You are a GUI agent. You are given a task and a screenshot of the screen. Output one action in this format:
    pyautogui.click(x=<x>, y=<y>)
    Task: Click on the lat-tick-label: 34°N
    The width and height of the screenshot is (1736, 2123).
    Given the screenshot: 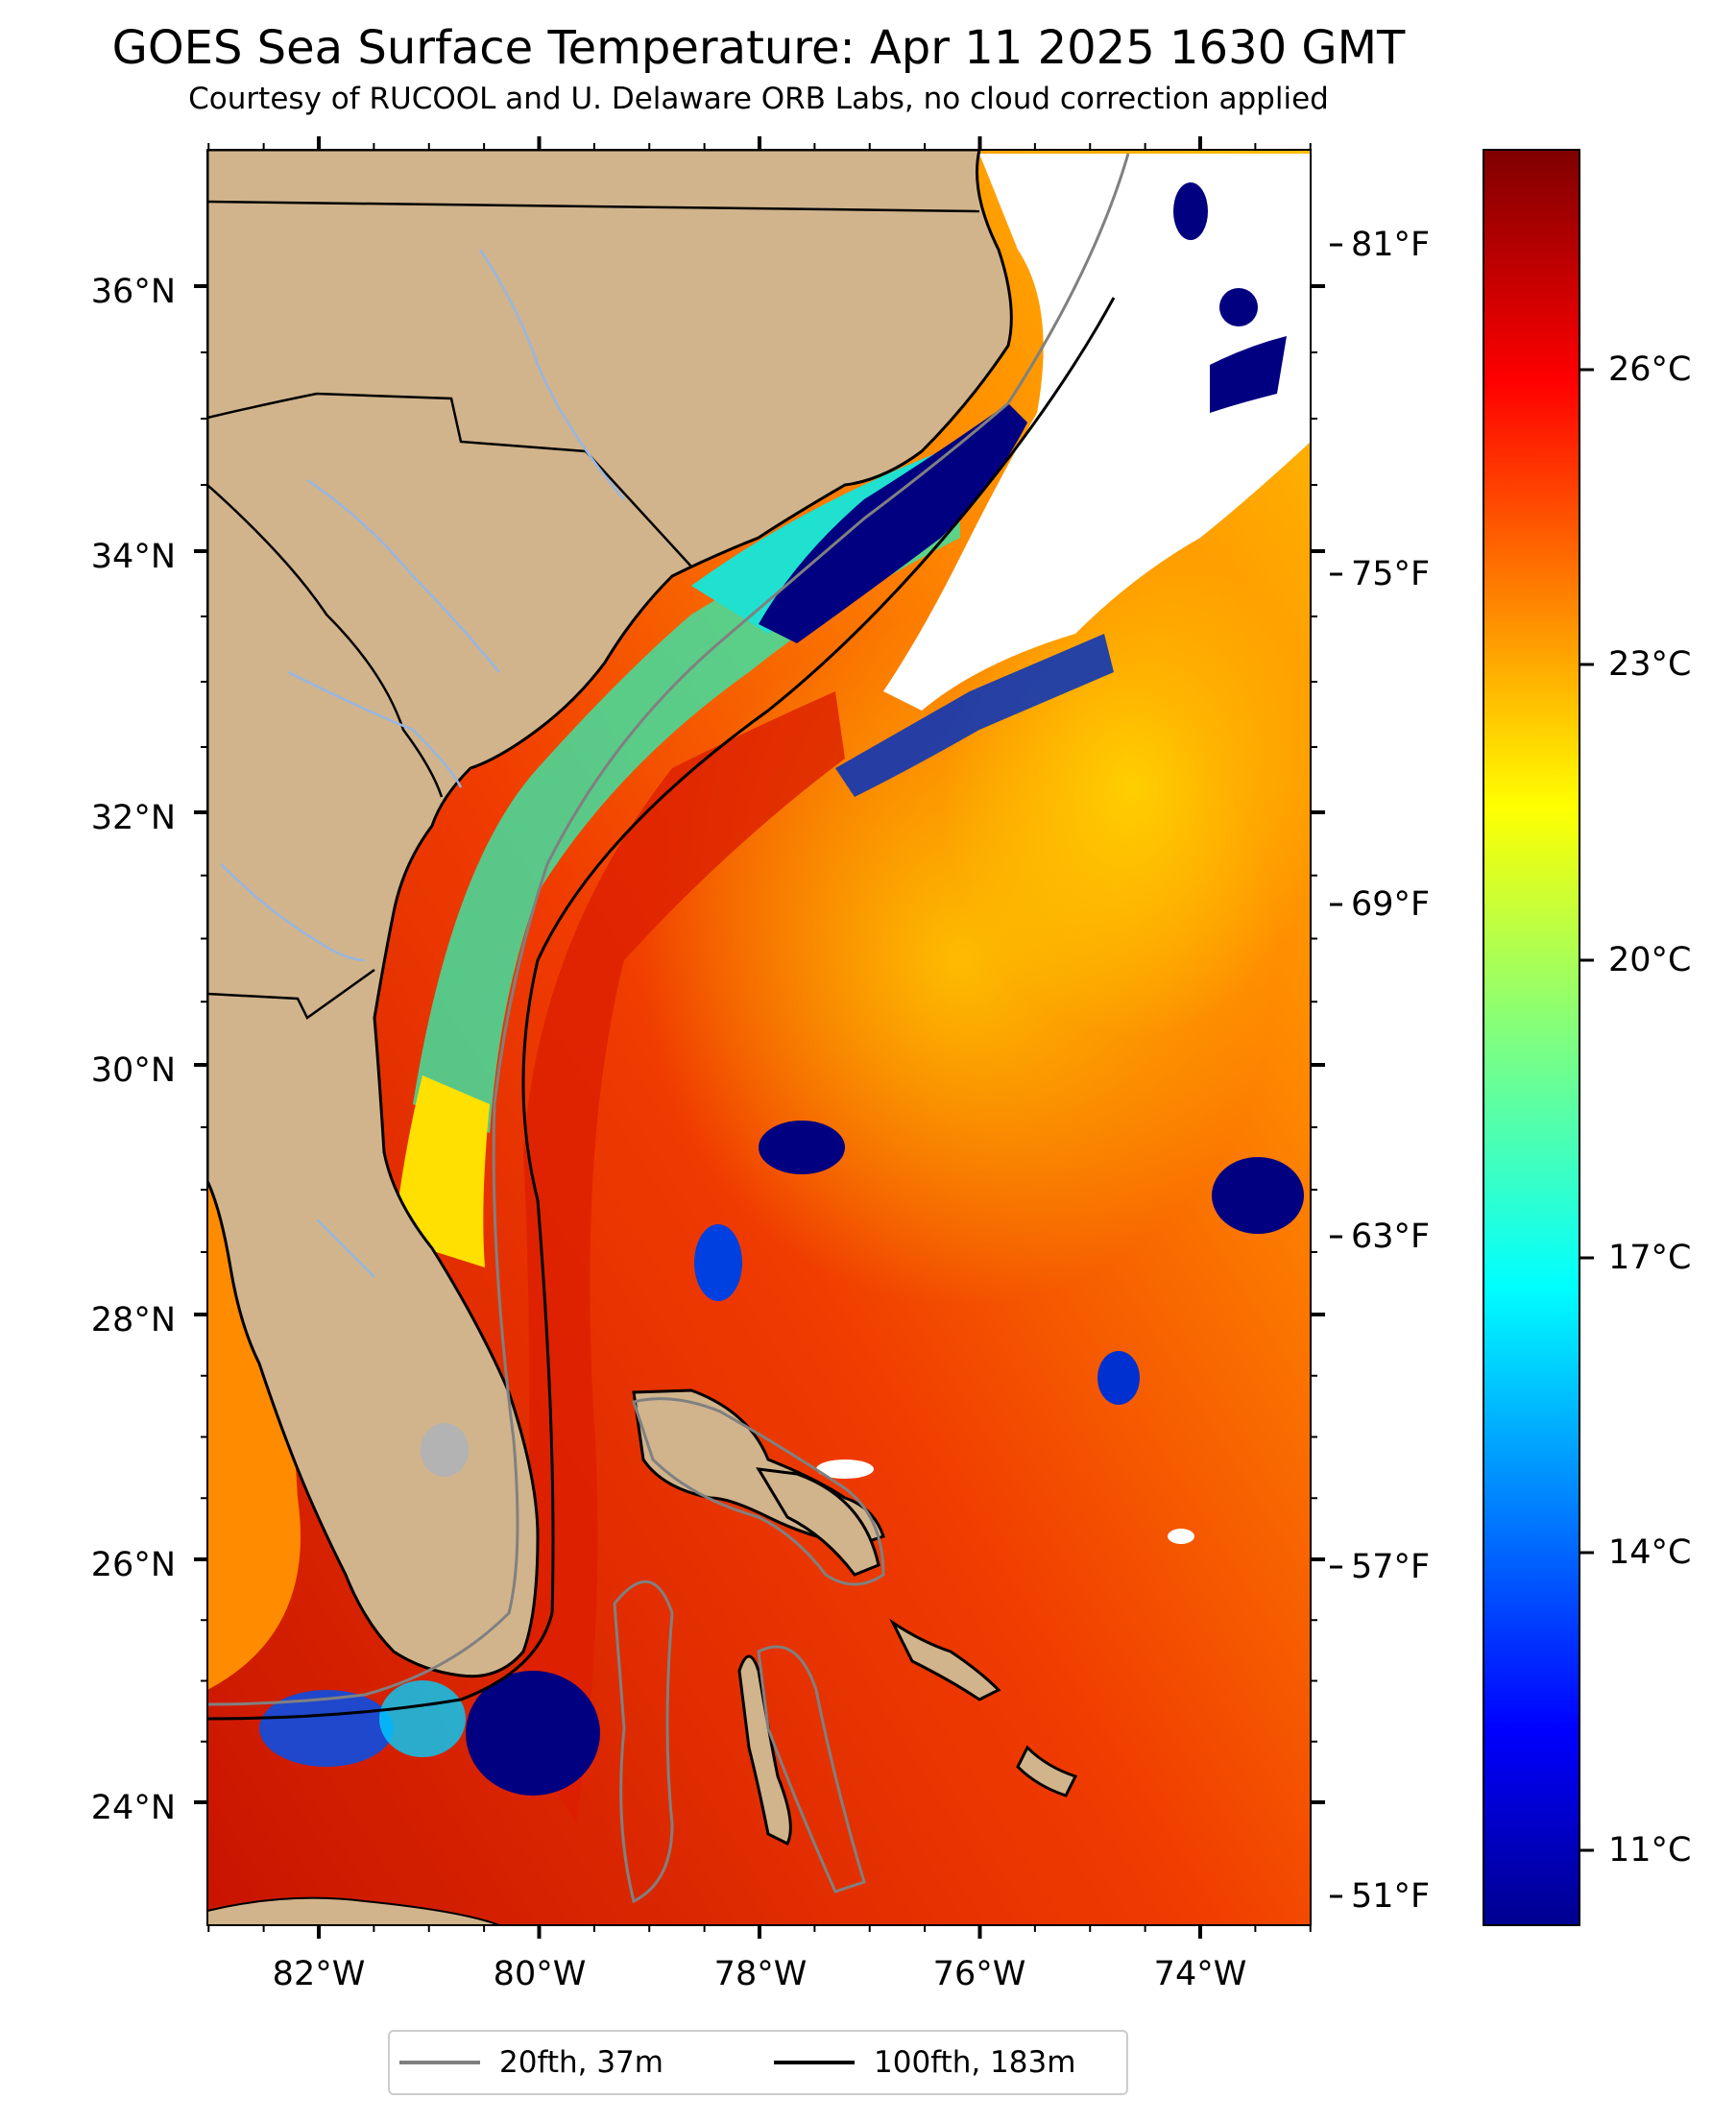 What is the action you would take?
    pyautogui.click(x=133, y=557)
    